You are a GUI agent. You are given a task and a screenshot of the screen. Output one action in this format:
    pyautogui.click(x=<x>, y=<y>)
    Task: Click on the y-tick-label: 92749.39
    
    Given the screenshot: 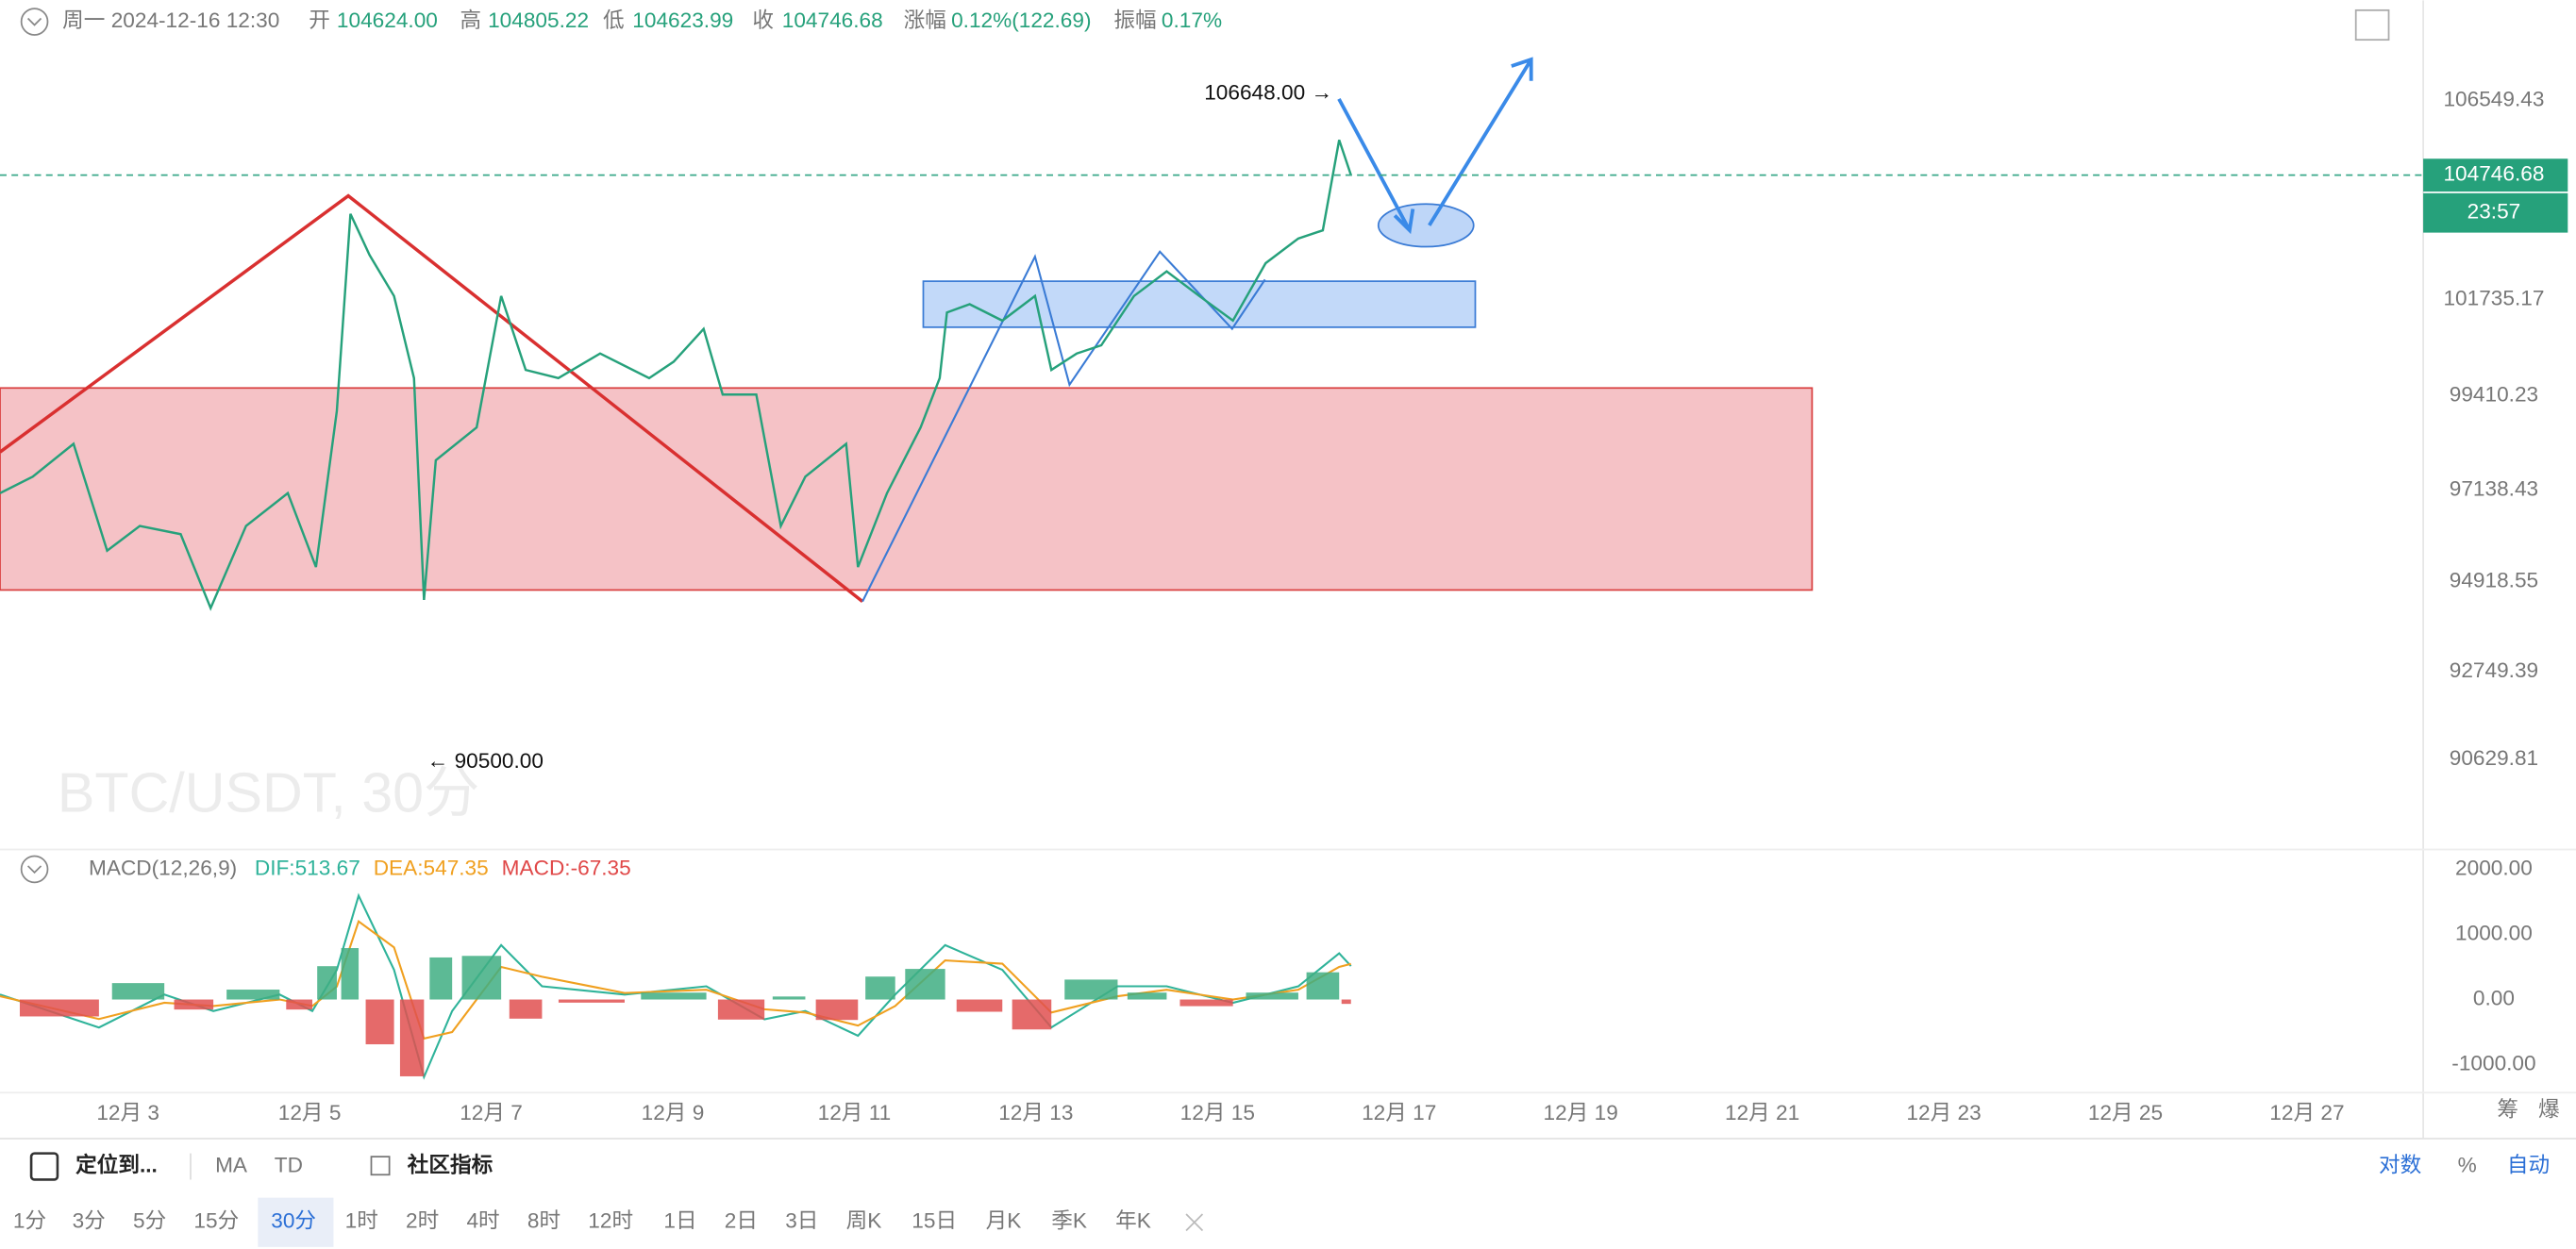 What is the action you would take?
    pyautogui.click(x=2494, y=670)
    